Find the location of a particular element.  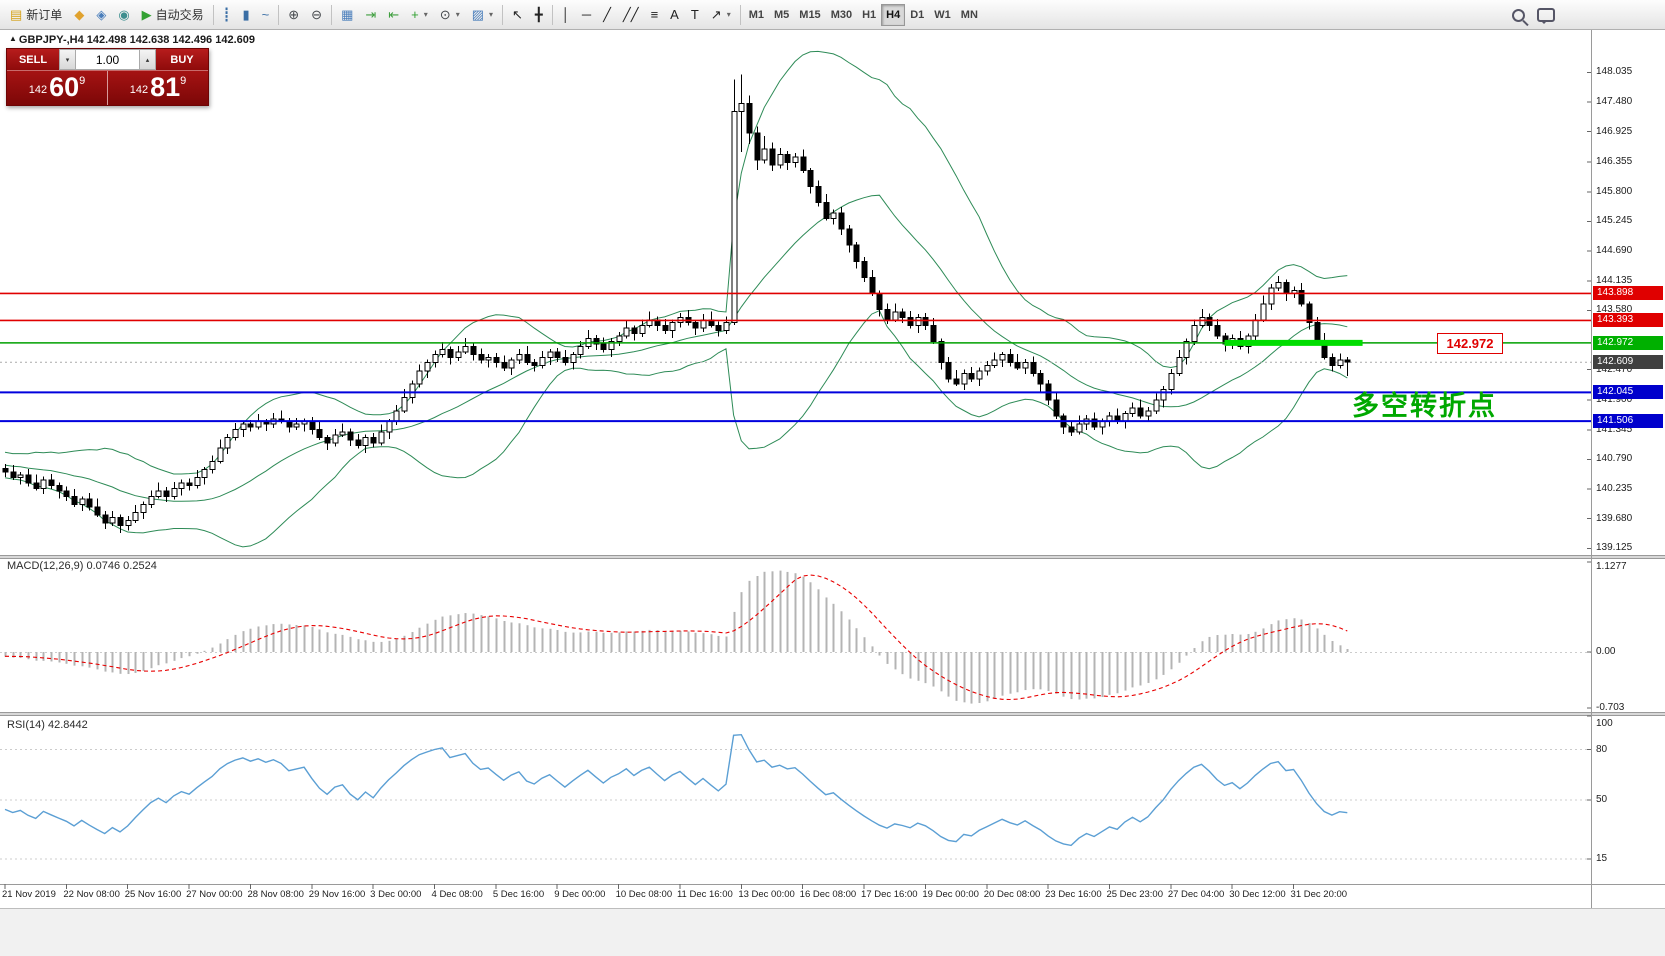

arrows-tool-icon: ↗ is located at coordinates (716, 14).